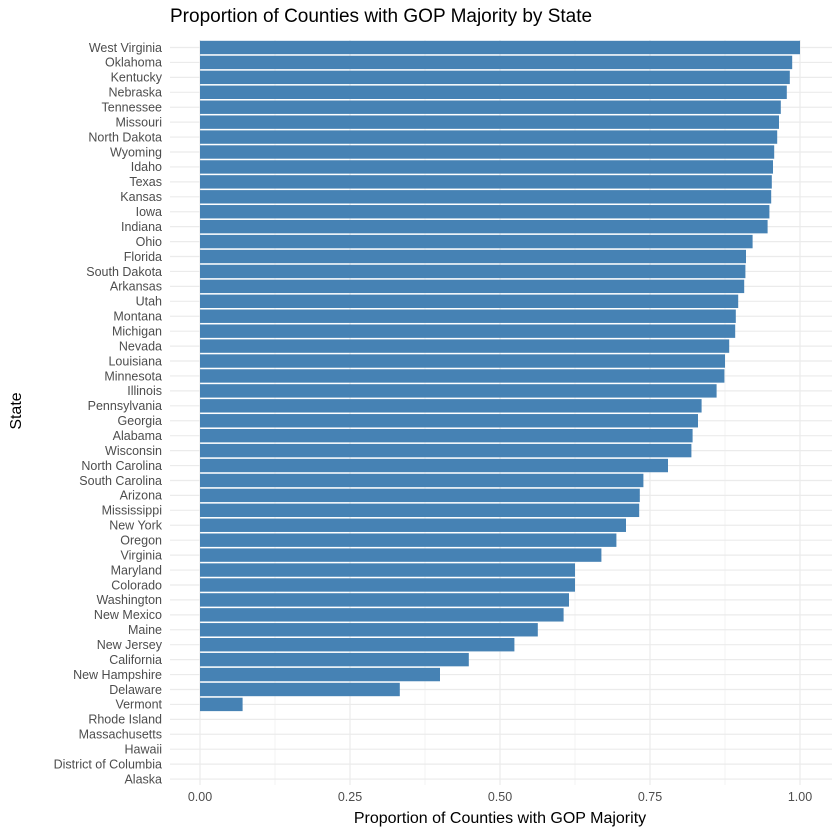 This screenshot has height=840, width=840. I want to click on y-tick-label: Massachusetts, so click(120, 735).